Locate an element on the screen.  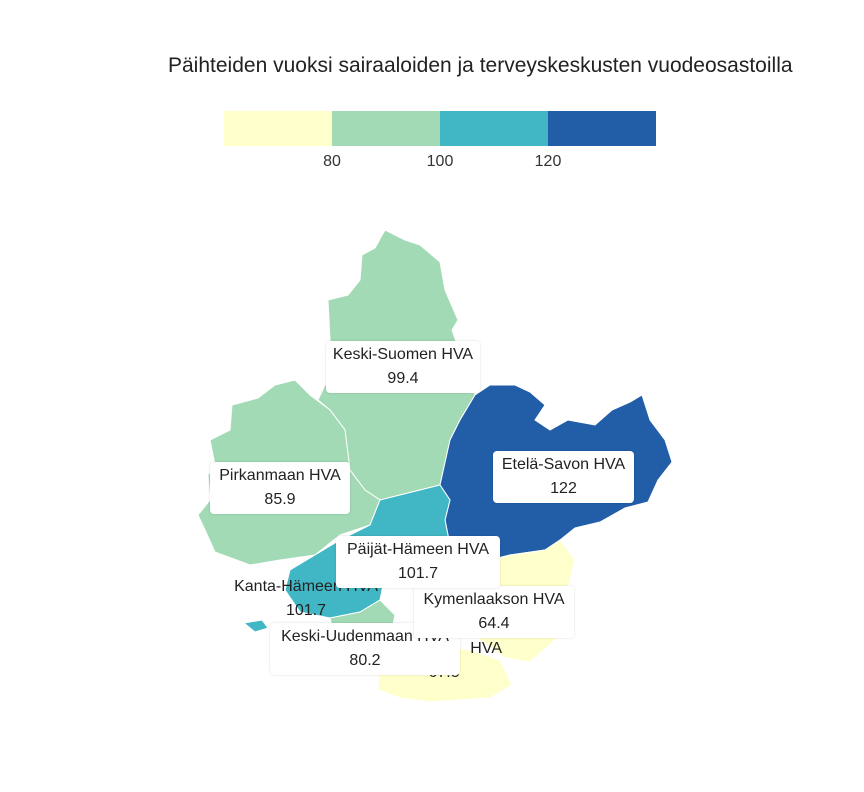
legend-tick-80: 80 is located at coordinates (332, 161).